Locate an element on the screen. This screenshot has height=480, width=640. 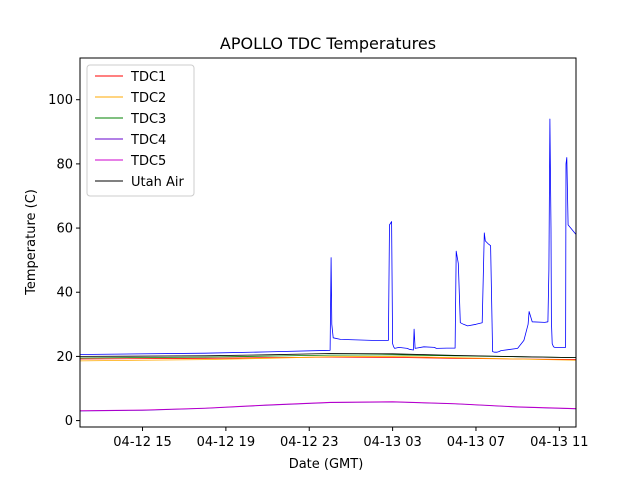
legend-label-tdc2: TDC2 is located at coordinates (148, 98).